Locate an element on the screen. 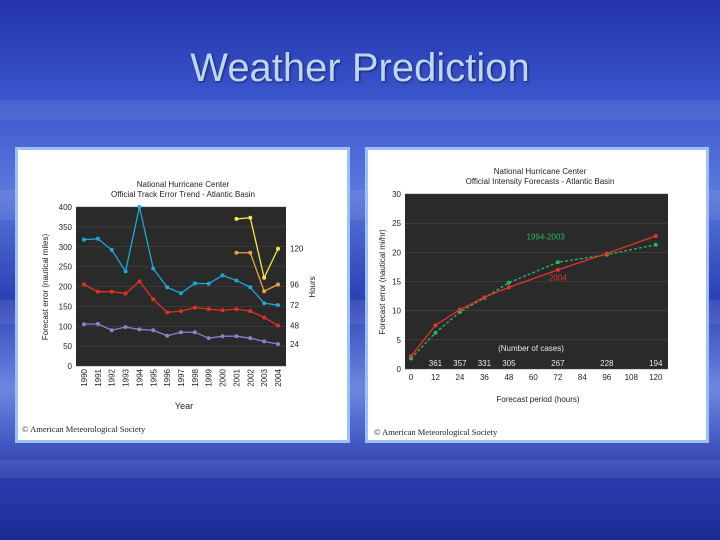 The image size is (720, 540). x-tick-label: 60 is located at coordinates (533, 377).